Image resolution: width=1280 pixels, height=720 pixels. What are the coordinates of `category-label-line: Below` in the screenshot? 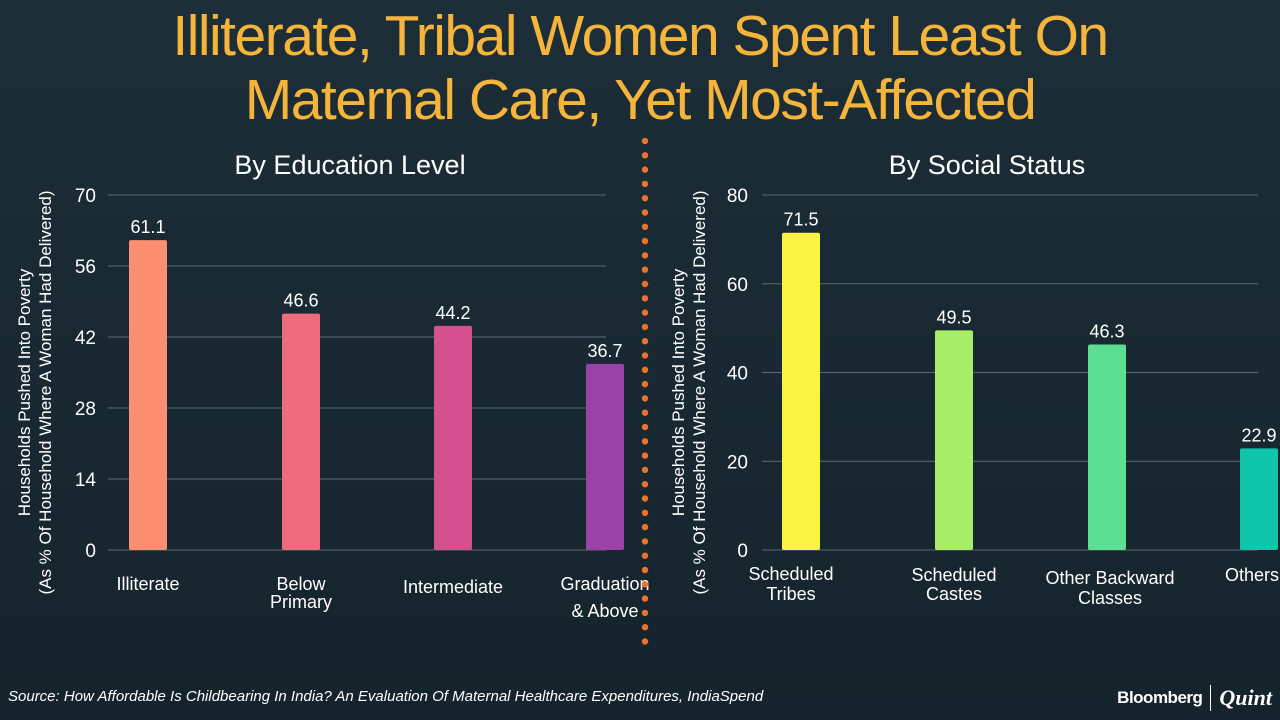 It's located at (301, 584).